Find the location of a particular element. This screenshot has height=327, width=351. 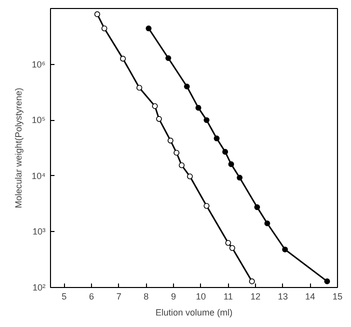

x-tick-label: 12 is located at coordinates (255, 297).